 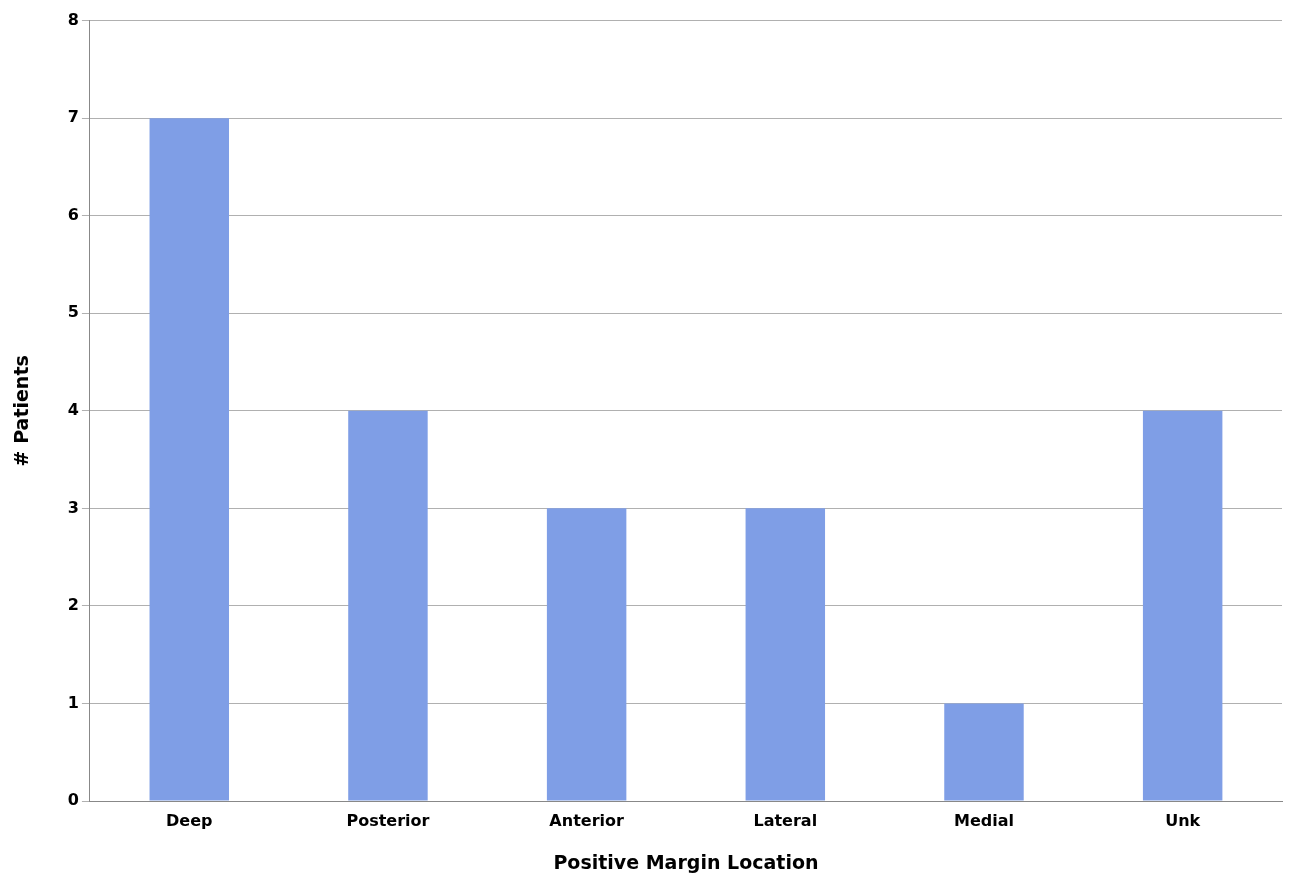 I want to click on x-tick-label: Medial, so click(x=983, y=820).